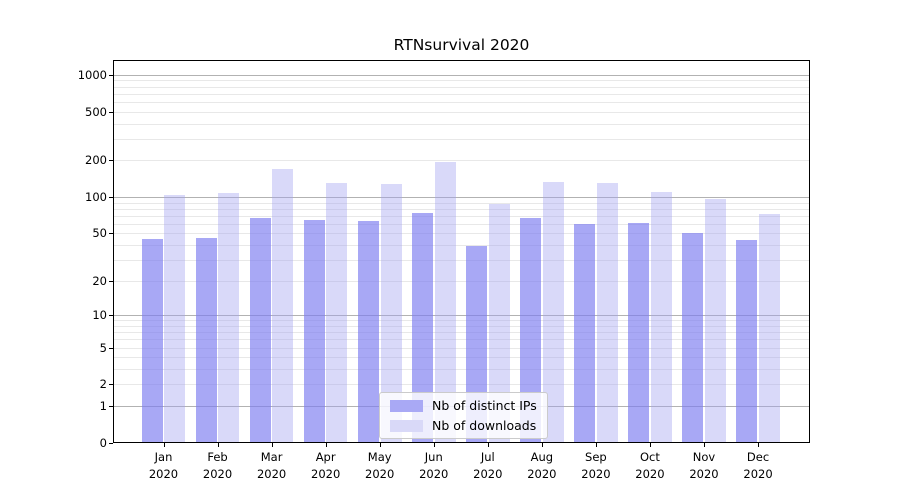 This screenshot has height=500, width=900. Describe the element at coordinates (103, 347) in the screenshot. I see `y-tick-label: 5` at that location.